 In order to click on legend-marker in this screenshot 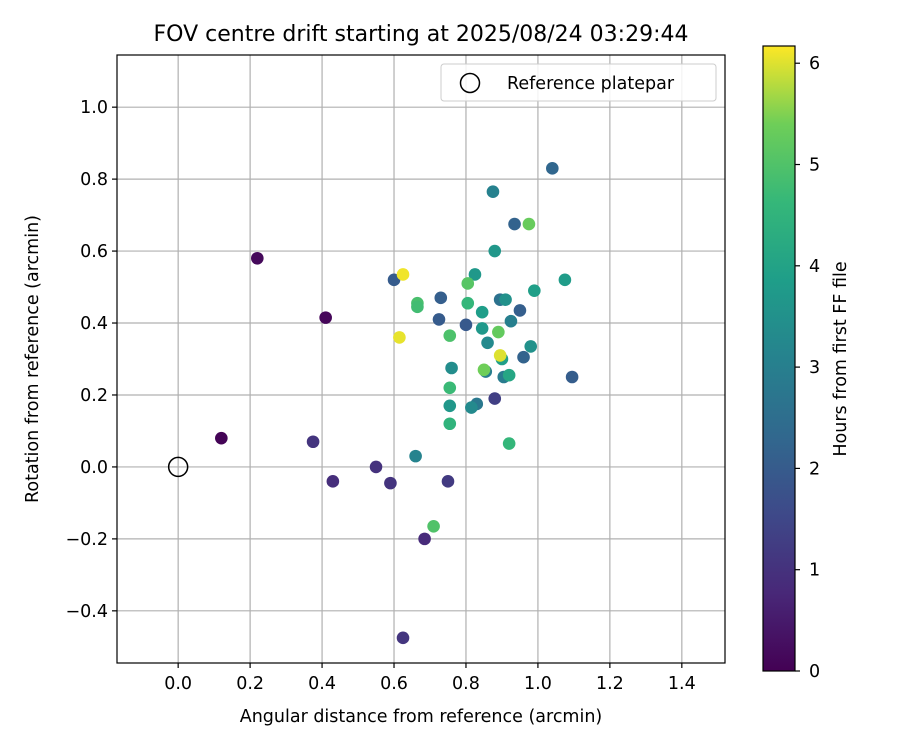, I will do `click(470, 83)`.